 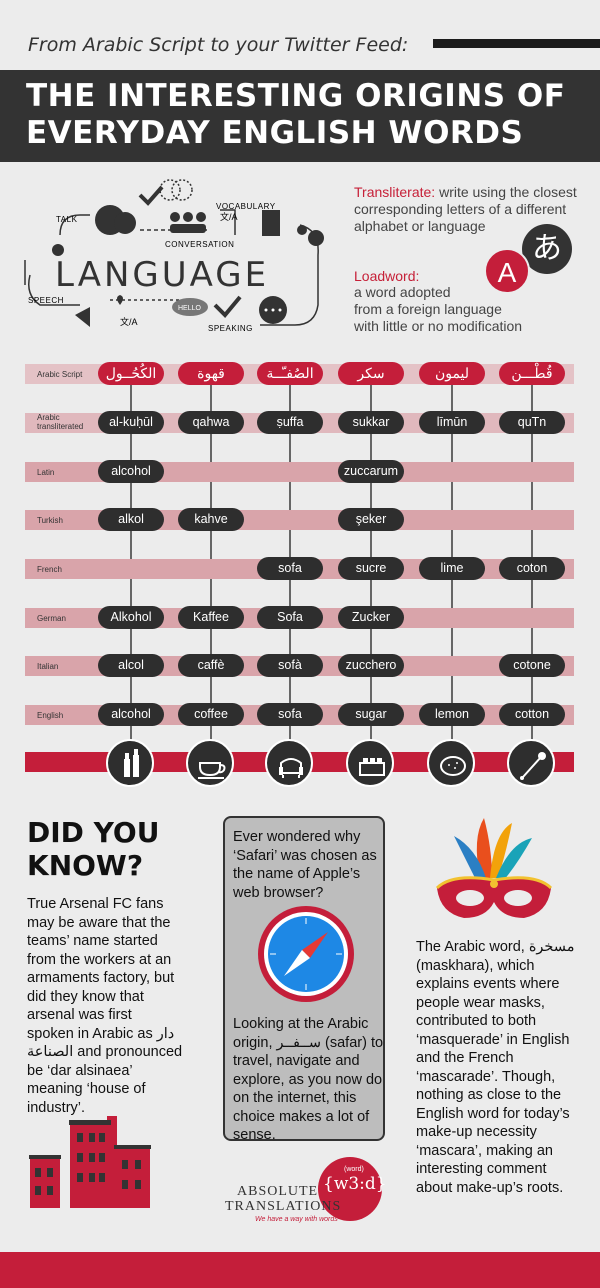 I want to click on paragraph-line: English word for today’s, so click(x=493, y=1113).